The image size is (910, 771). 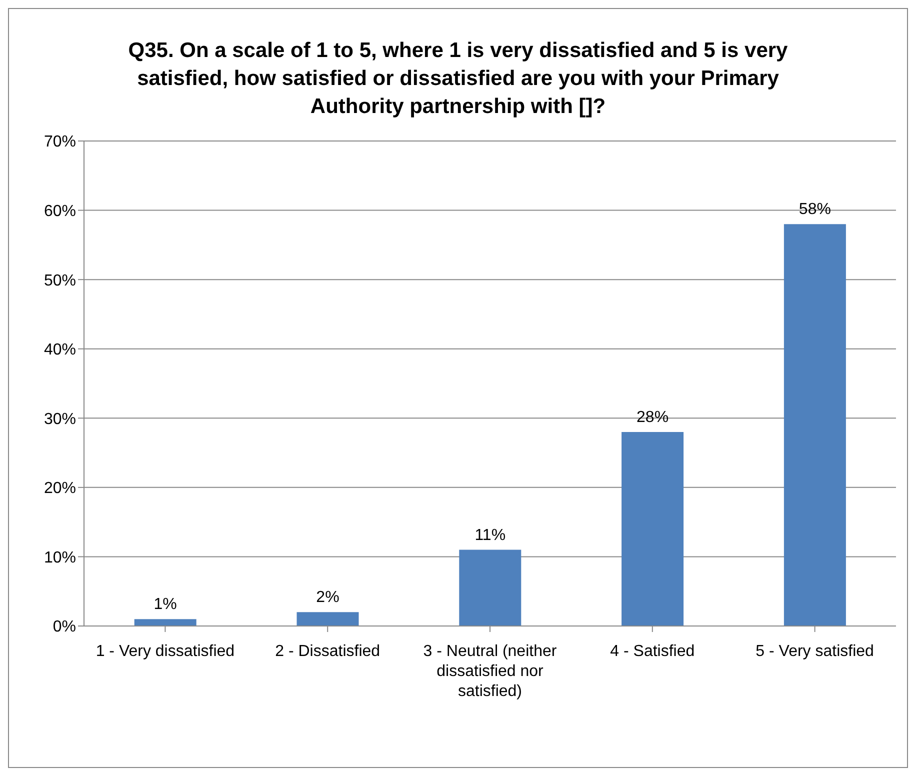 What do you see at coordinates (60, 489) in the screenshot?
I see `y-tick-label: 20%` at bounding box center [60, 489].